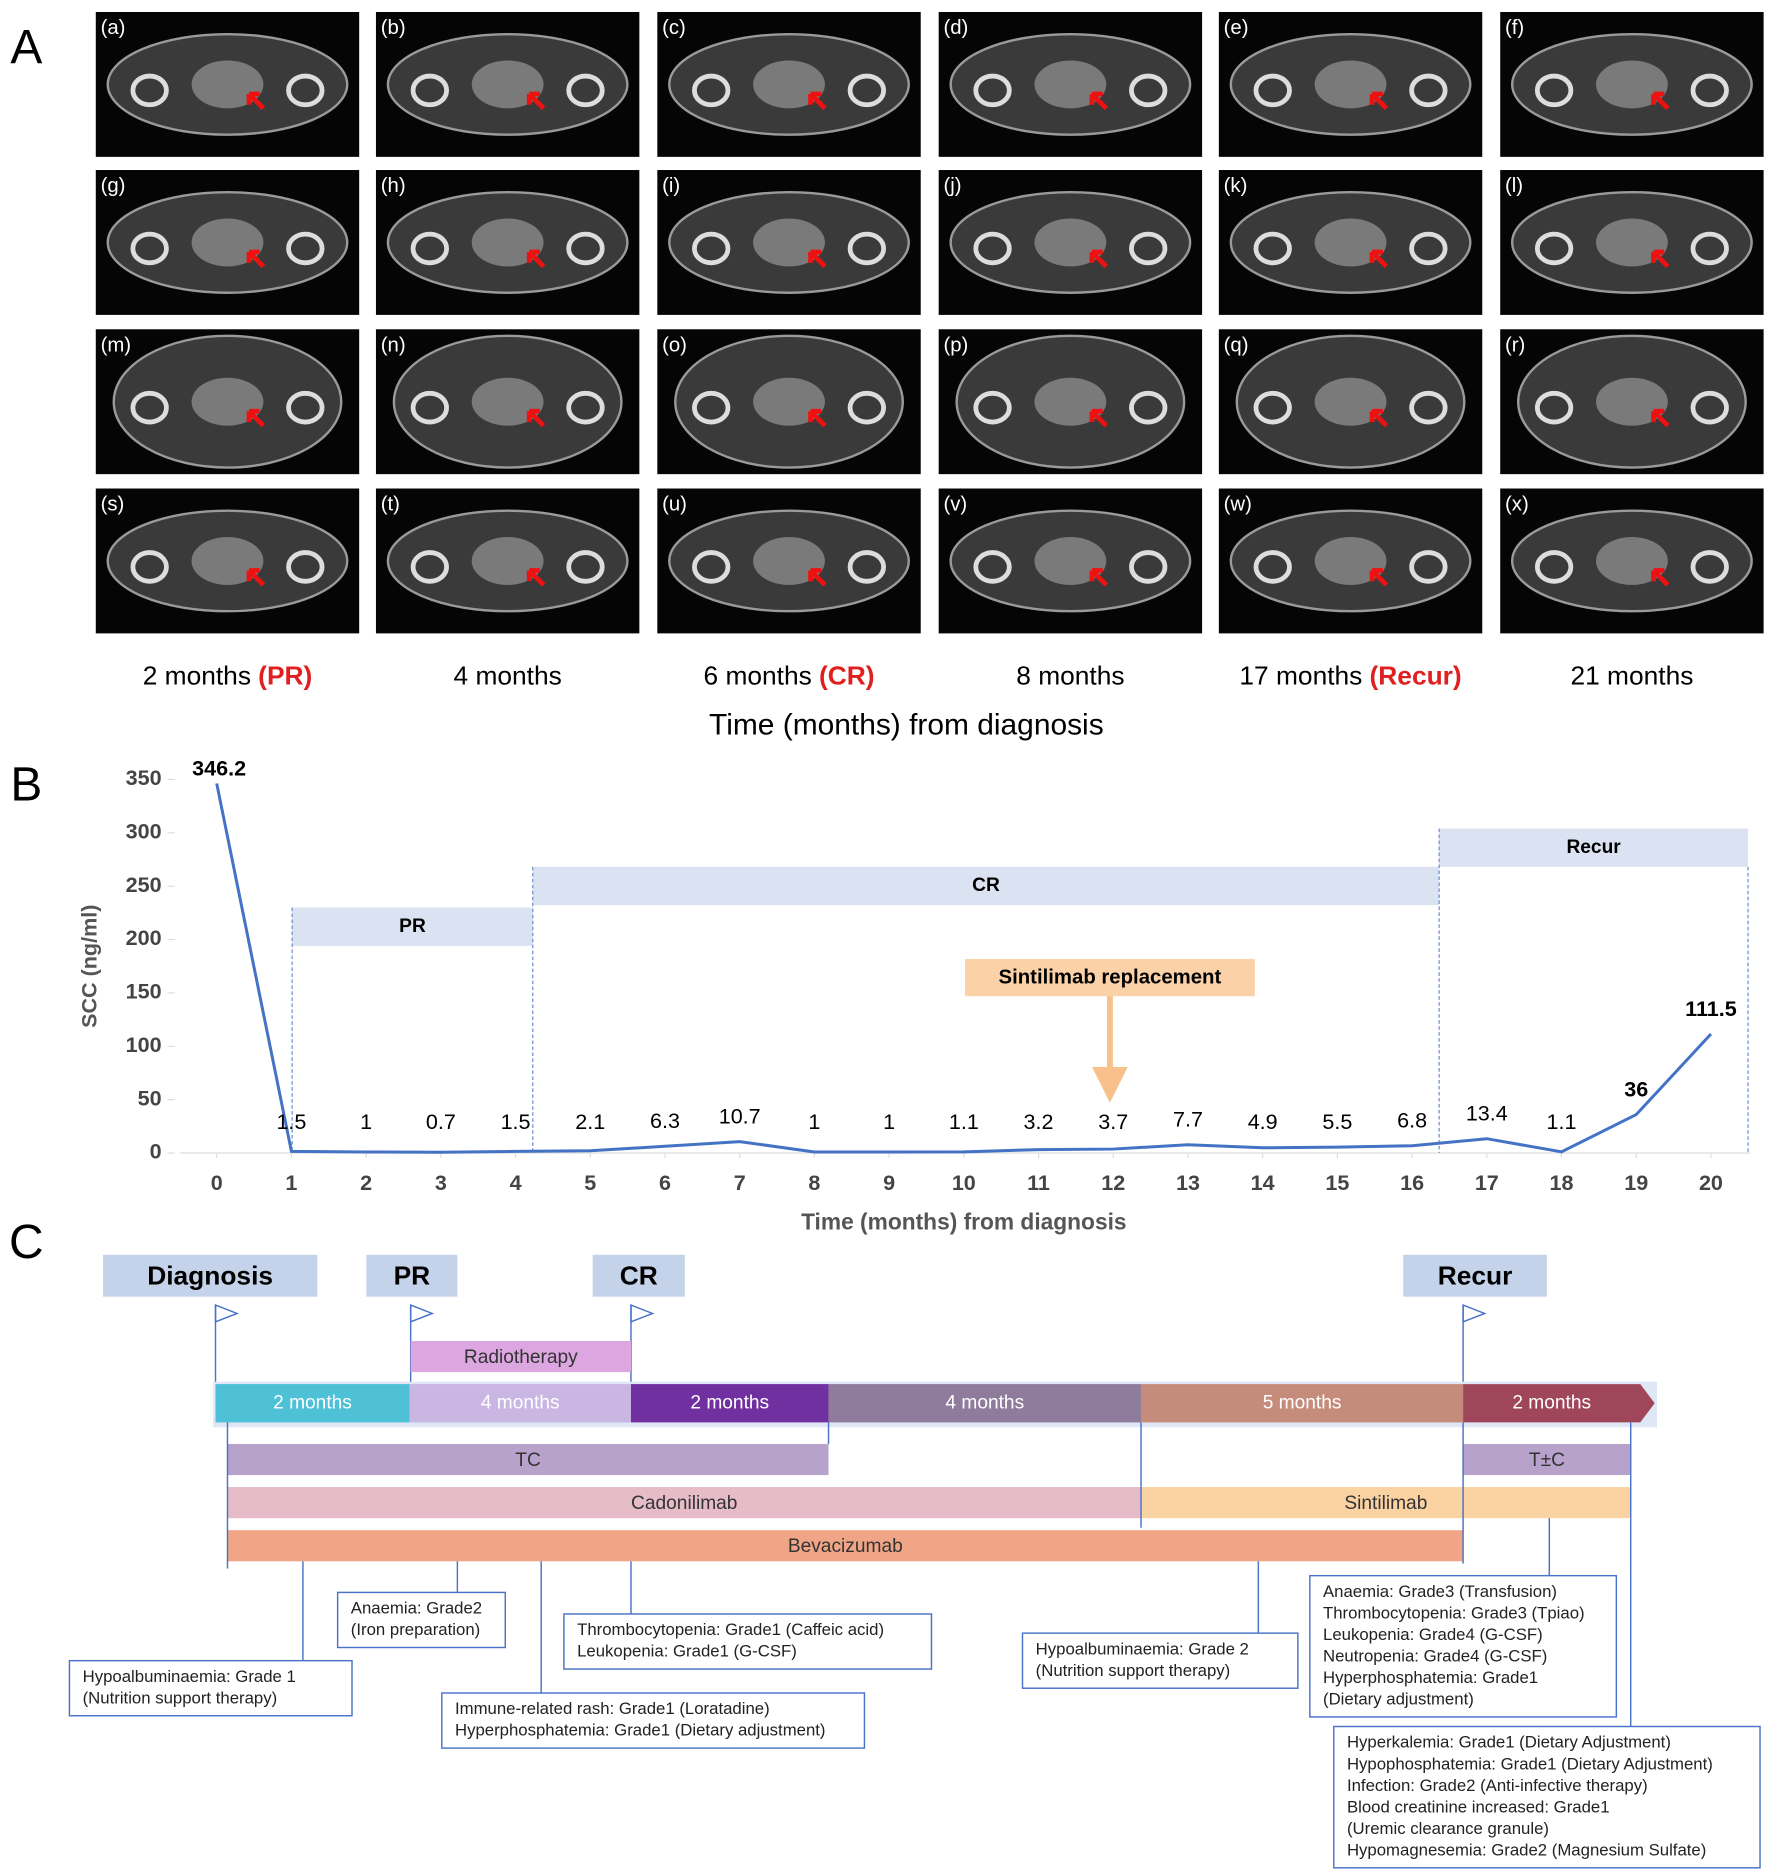  I want to click on milestone-label: Diagnosis, so click(210, 1275).